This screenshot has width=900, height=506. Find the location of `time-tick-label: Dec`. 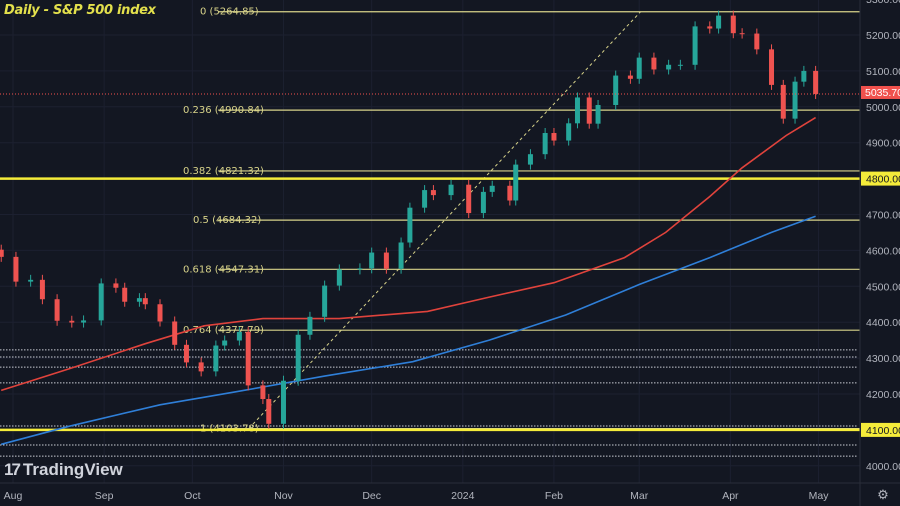

time-tick-label: Dec is located at coordinates (371, 496).